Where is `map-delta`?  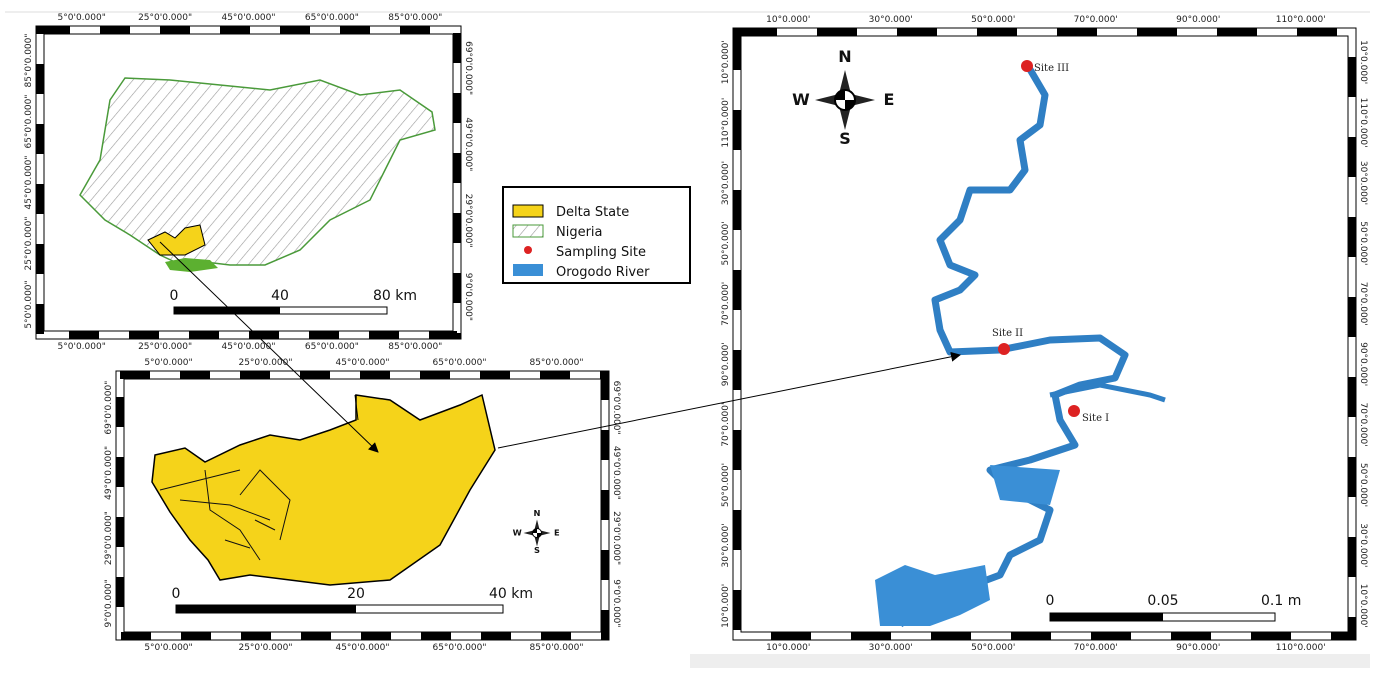 map-delta is located at coordinates (362, 505).